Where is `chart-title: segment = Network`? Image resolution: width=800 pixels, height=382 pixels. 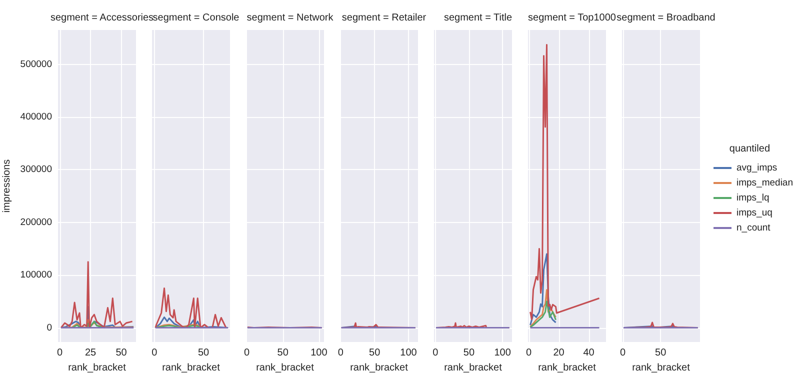 chart-title: segment = Network is located at coordinates (290, 18).